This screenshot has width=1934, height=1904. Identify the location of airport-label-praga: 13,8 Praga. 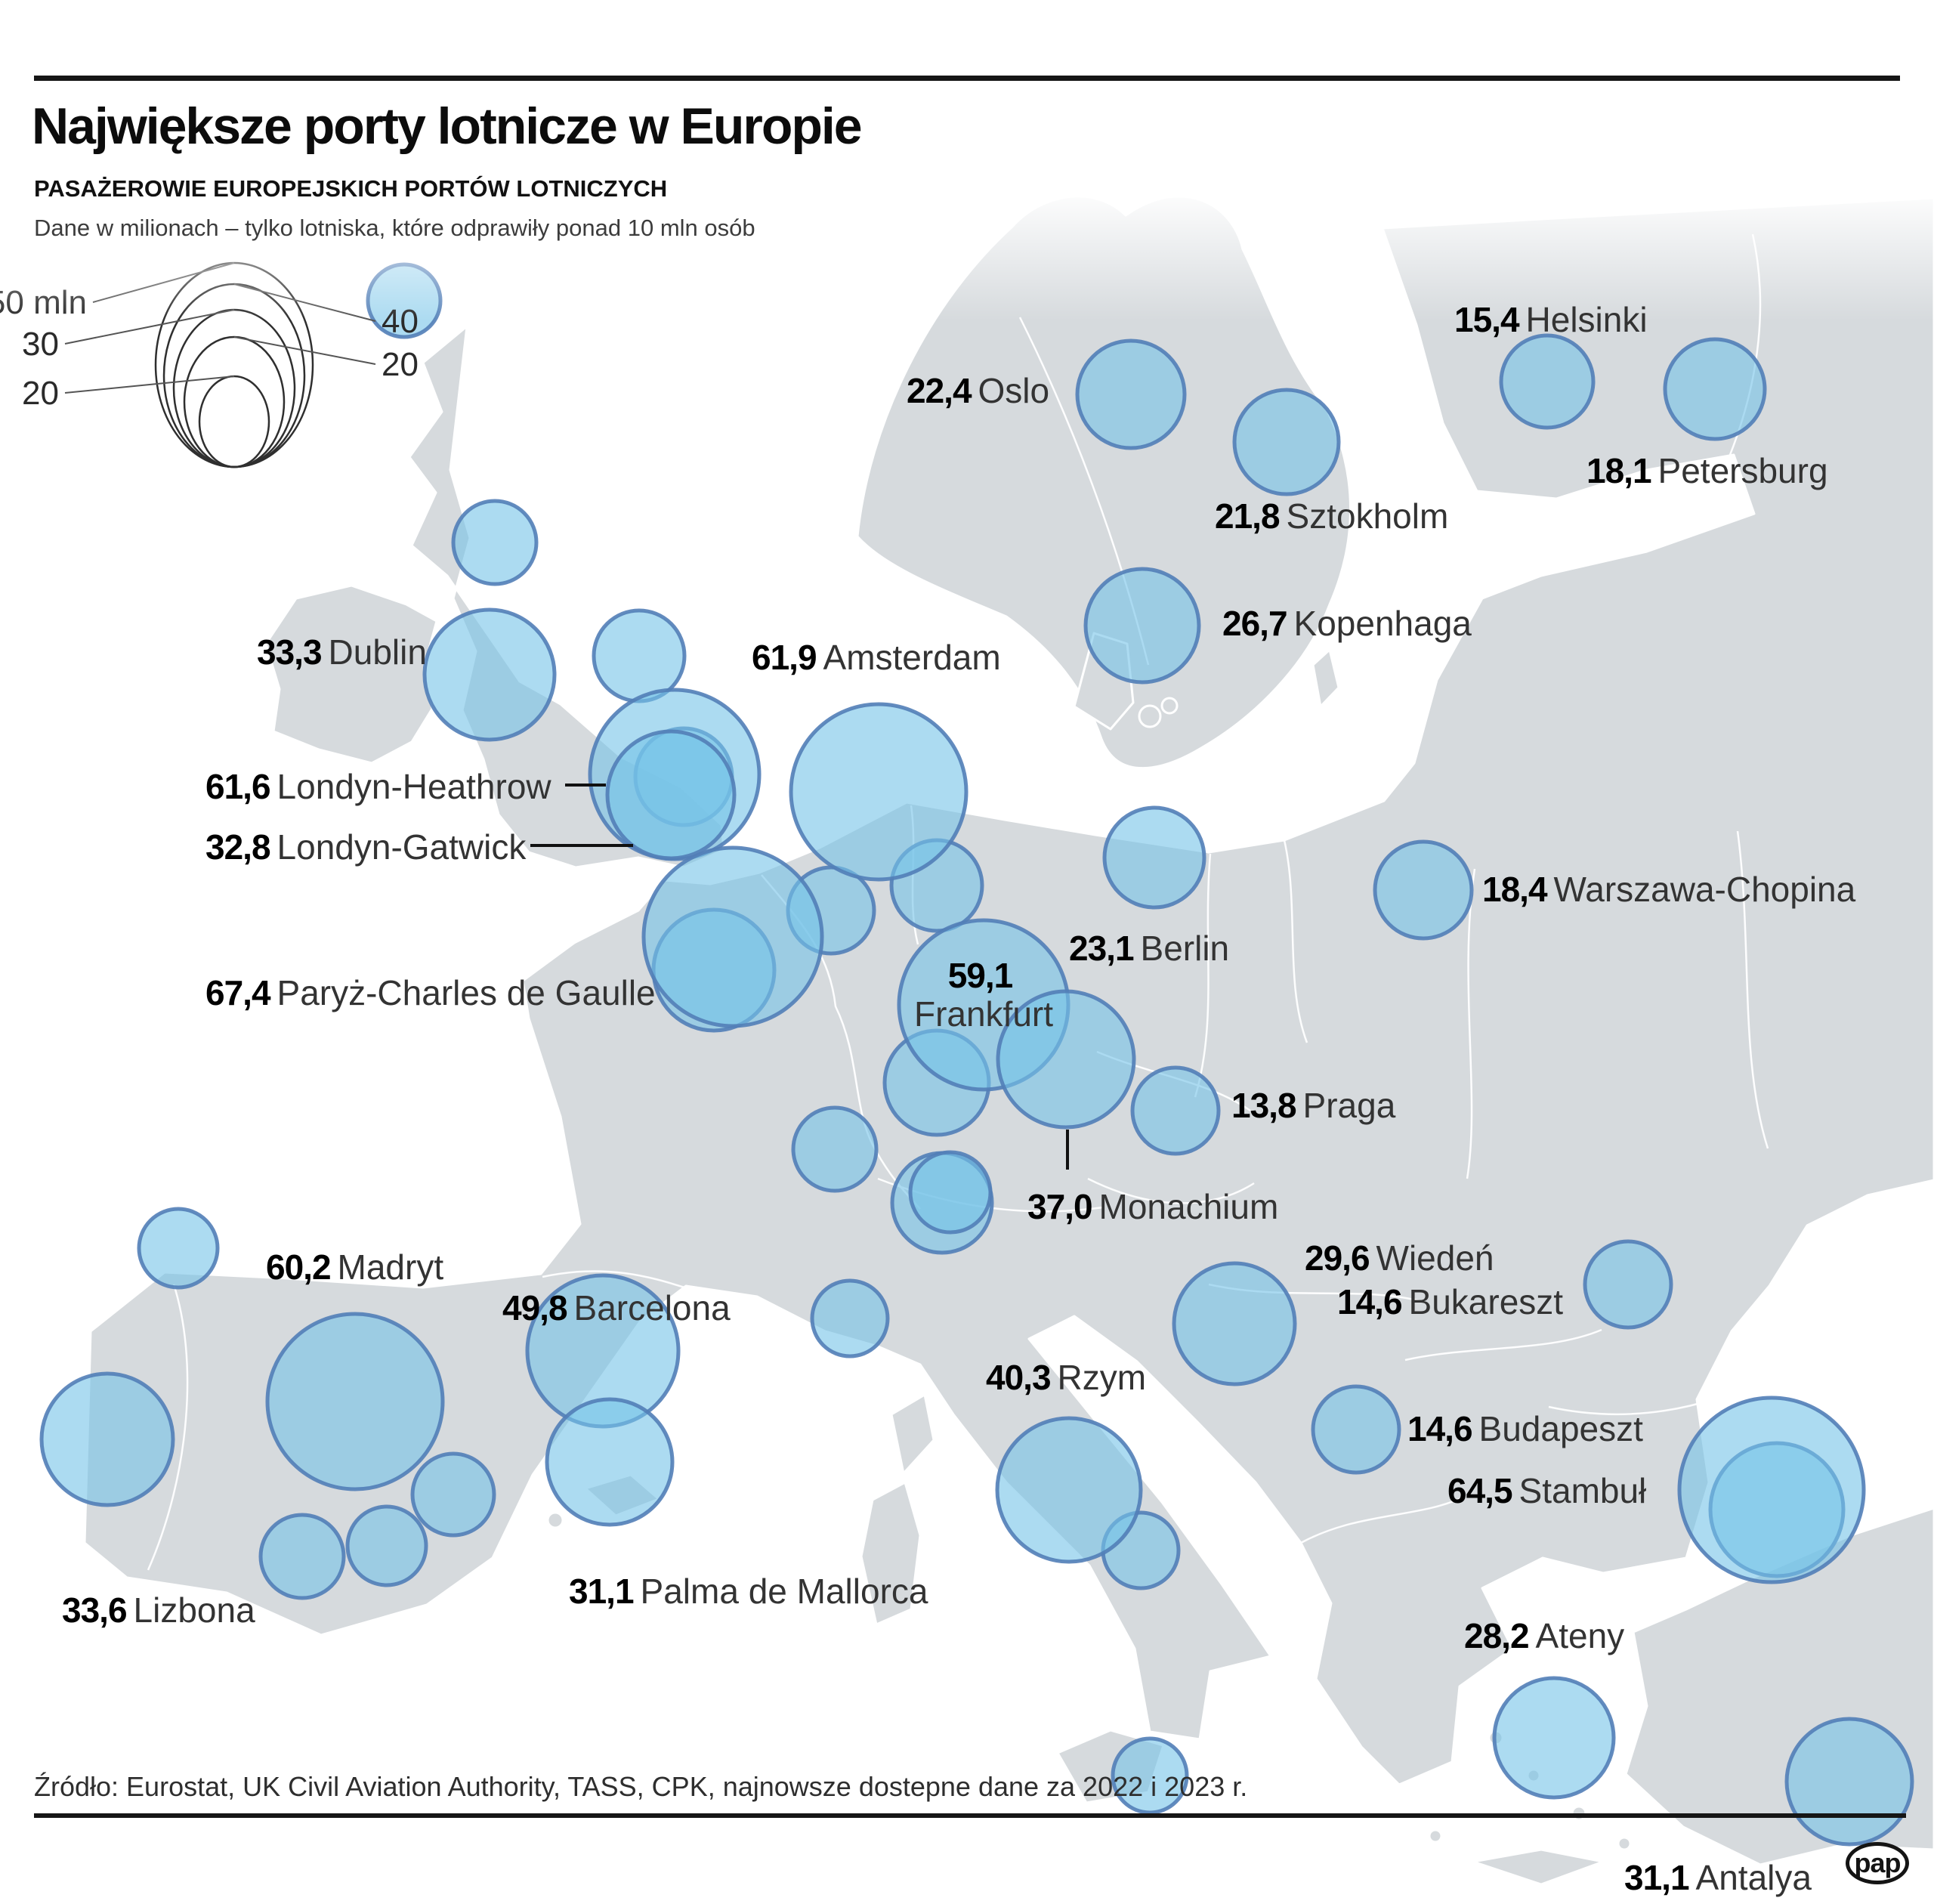
(1313, 1105).